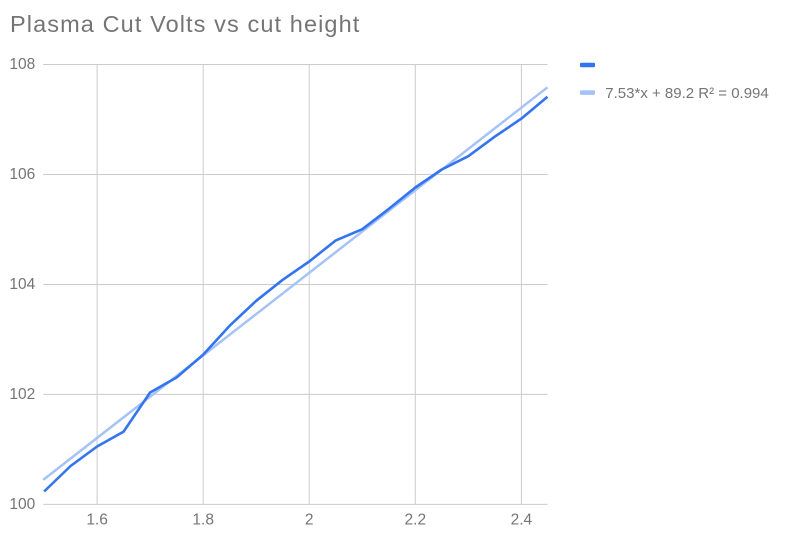  What do you see at coordinates (686, 93) in the screenshot?
I see `svg-text: 7.53*x + 89.2 R² = 0.994` at bounding box center [686, 93].